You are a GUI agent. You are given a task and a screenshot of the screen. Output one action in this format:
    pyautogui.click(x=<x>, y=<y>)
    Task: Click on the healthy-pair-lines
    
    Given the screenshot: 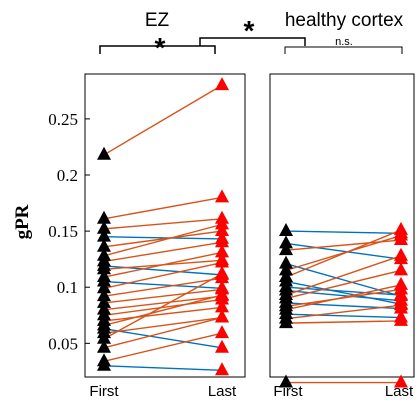 What is the action you would take?
    pyautogui.click(x=343, y=306)
    